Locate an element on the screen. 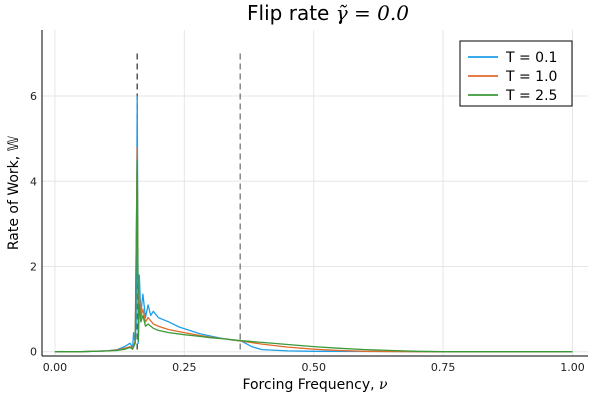 The height and width of the screenshot is (400, 600). x-tick-label: 0.25 is located at coordinates (184, 367).